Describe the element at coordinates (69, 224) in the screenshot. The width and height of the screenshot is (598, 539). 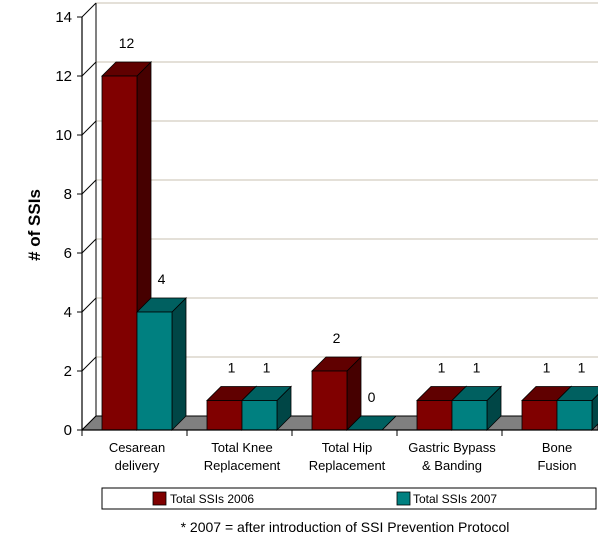
I see `y-axis: 0 2 4 6 8 10 12 14` at that location.